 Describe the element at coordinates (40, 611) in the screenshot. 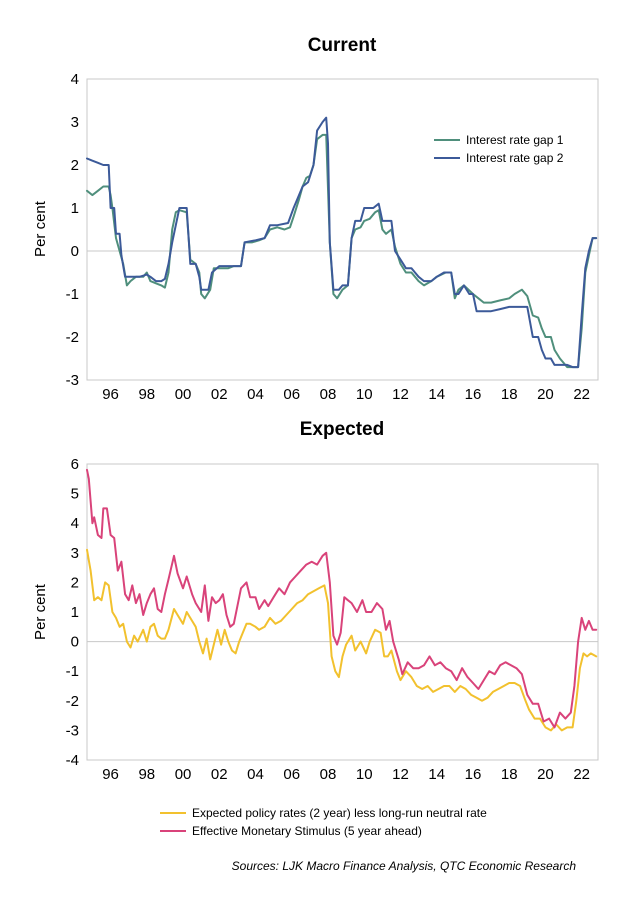

I see `expected-y-axis-label: Per cent` at that location.